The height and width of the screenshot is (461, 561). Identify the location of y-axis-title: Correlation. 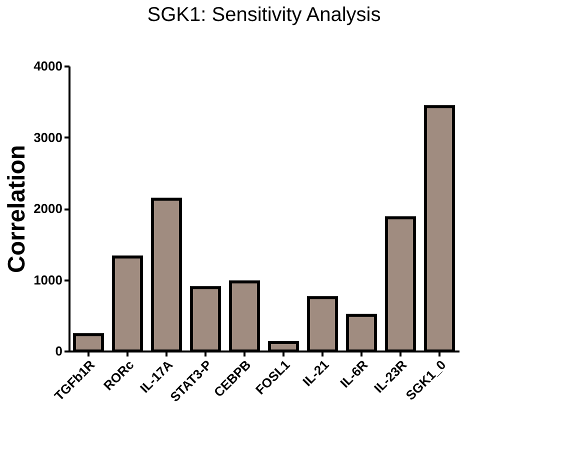
(17, 209).